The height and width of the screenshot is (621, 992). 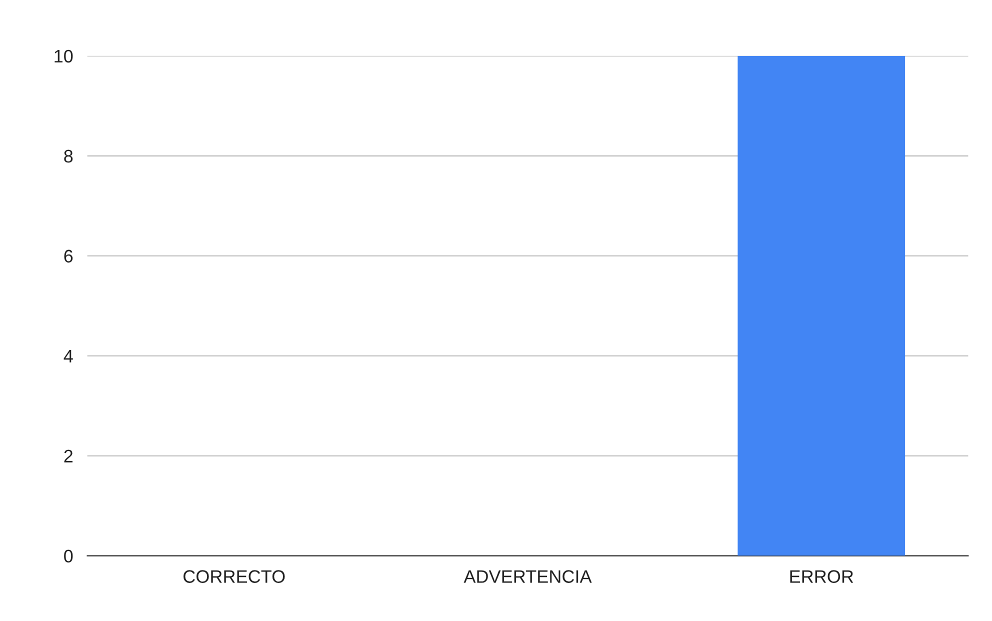 I want to click on y-tick-label: 10, so click(x=63, y=56).